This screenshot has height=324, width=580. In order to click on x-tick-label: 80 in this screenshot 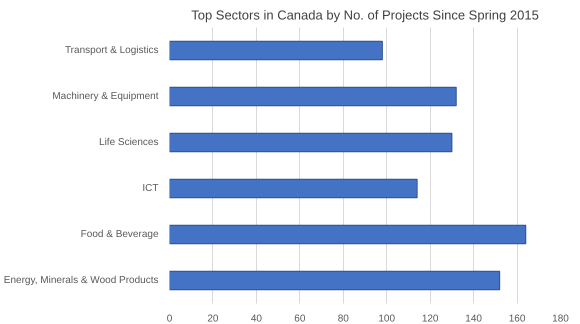, I will do `click(344, 319)`.